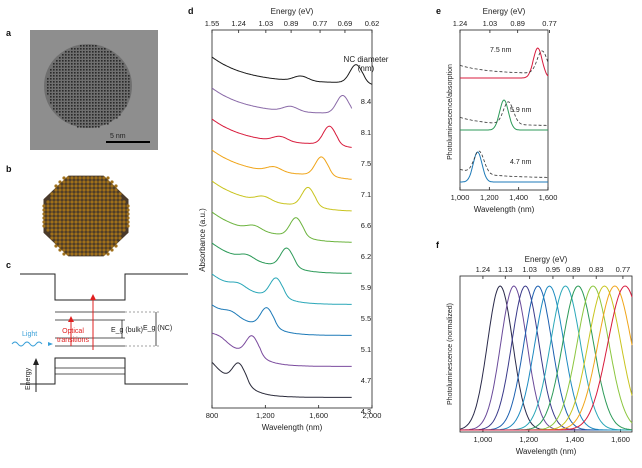 Image resolution: width=642 pixels, height=468 pixels. What do you see at coordinates (9, 169) in the screenshot?
I see `panel-label-b: b` at bounding box center [9, 169].